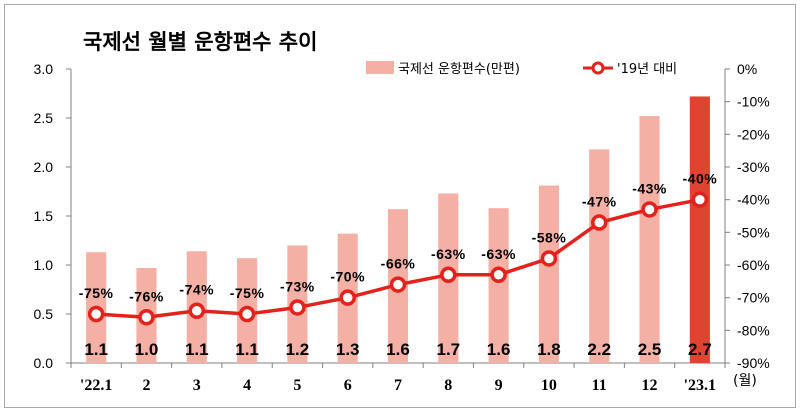 Image resolution: width=802 pixels, height=414 pixels. I want to click on bar-value-label: 2.5, so click(650, 349).